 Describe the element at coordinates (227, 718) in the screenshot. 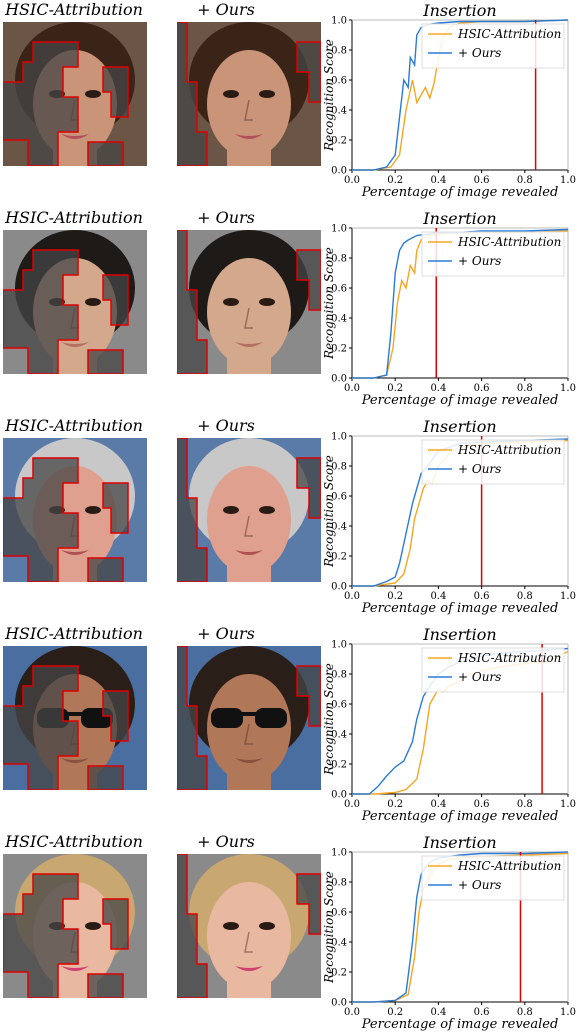

I see `sunglasses-left-lens` at that location.